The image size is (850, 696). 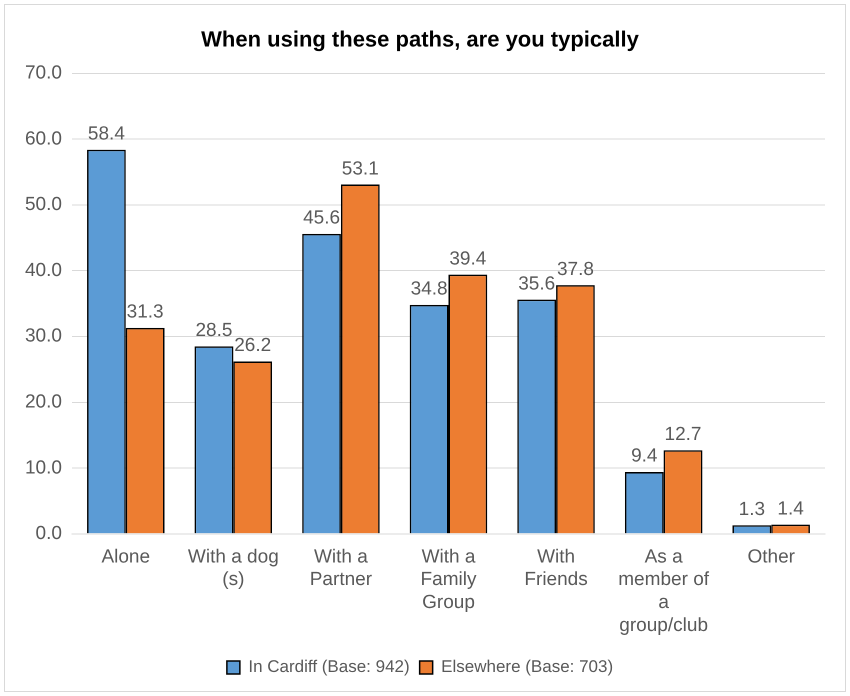 I want to click on y-tick-label: 30.0, so click(x=43, y=336).